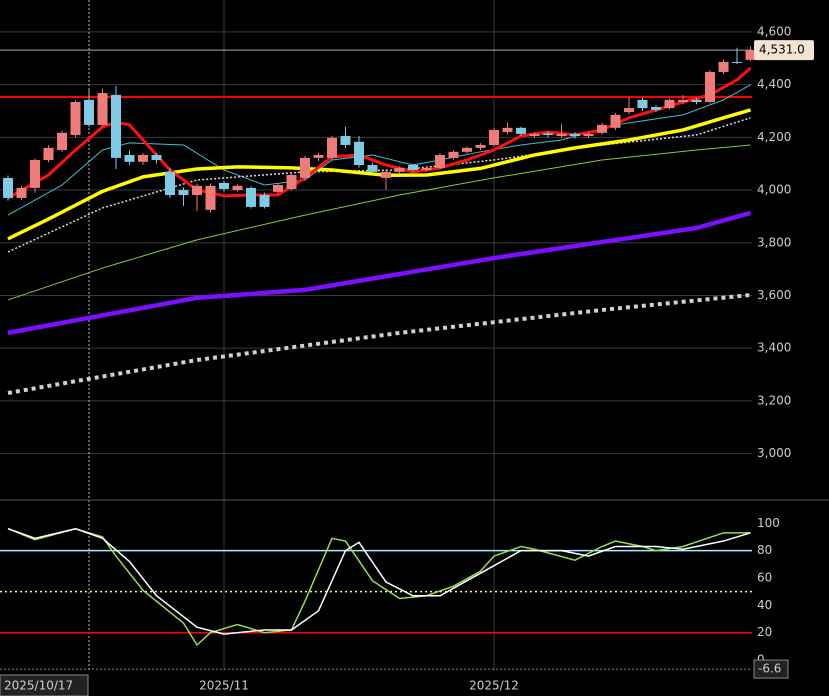 The height and width of the screenshot is (696, 829). I want to click on y-tick-label: 3,600, so click(774, 295).